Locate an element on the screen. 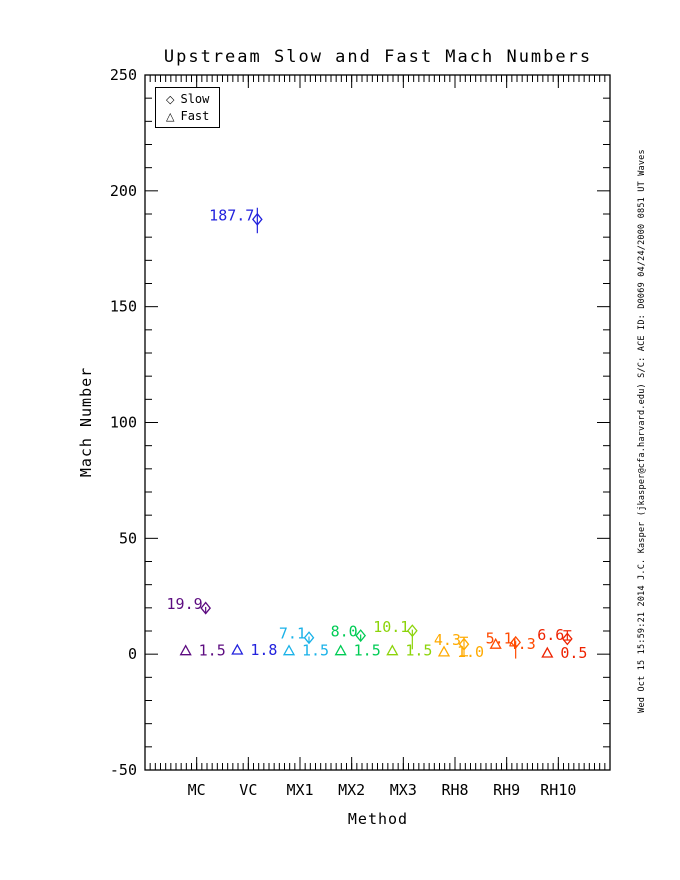 This screenshot has height=880, width=680. fast-value-label: 4.3 is located at coordinates (522, 644).